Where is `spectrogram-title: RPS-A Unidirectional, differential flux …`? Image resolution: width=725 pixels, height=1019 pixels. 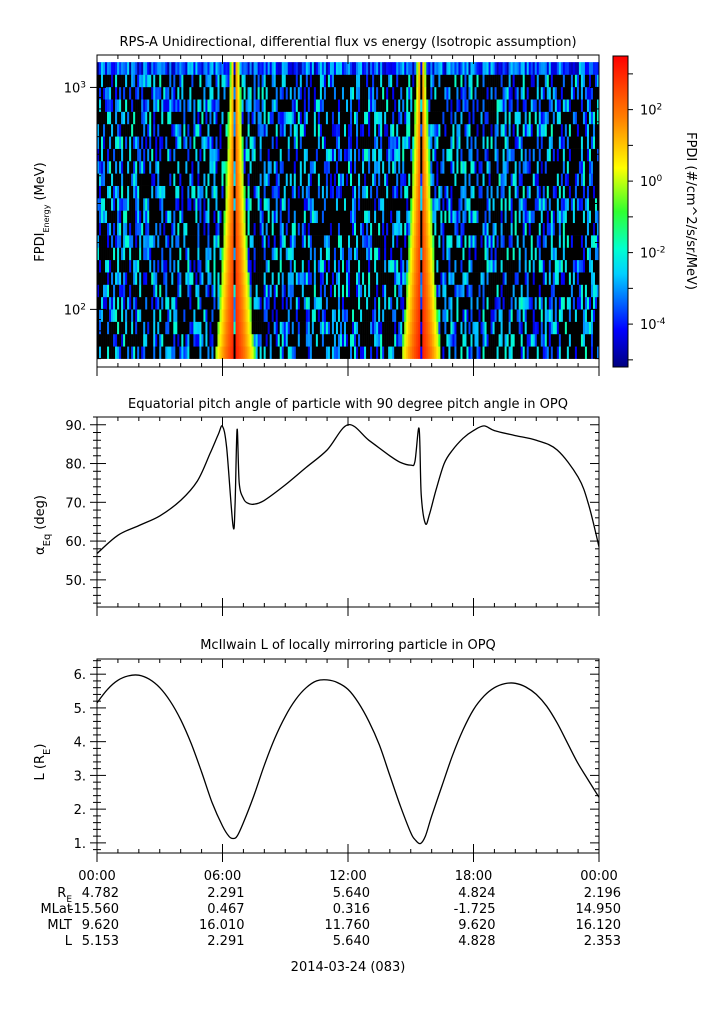 spectrogram-title: RPS-A Unidirectional, differential flux … is located at coordinates (347, 42).